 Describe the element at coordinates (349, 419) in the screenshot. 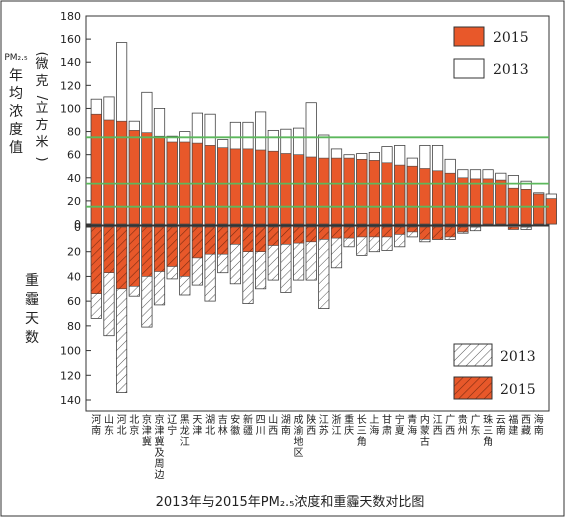

I see `category-label-char: 重` at that location.